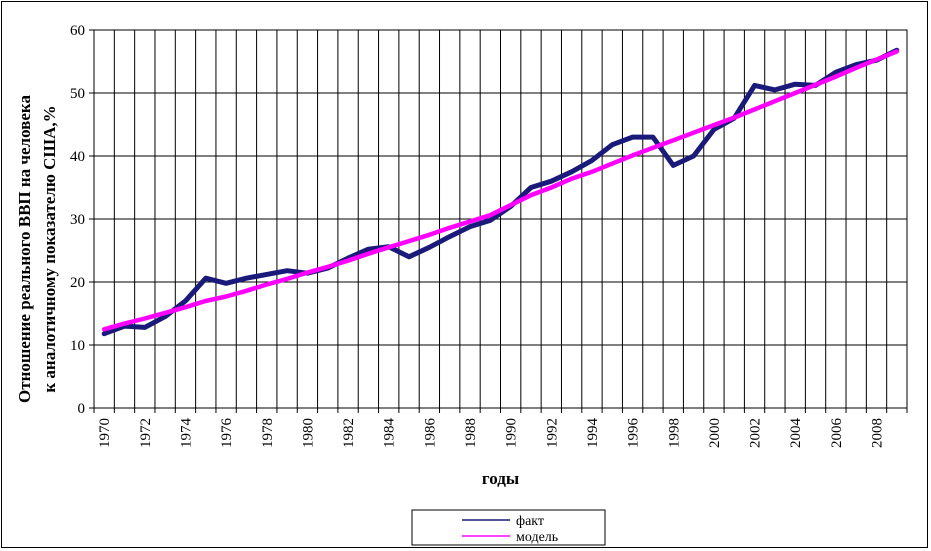 The width and height of the screenshot is (931, 551). Describe the element at coordinates (349, 433) in the screenshot. I see `x-tick-label: 1982` at that location.